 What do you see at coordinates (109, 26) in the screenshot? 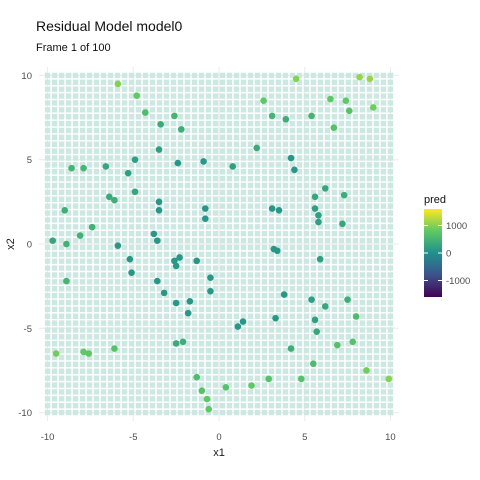
I see `chart-title: Residual Model model0` at bounding box center [109, 26].